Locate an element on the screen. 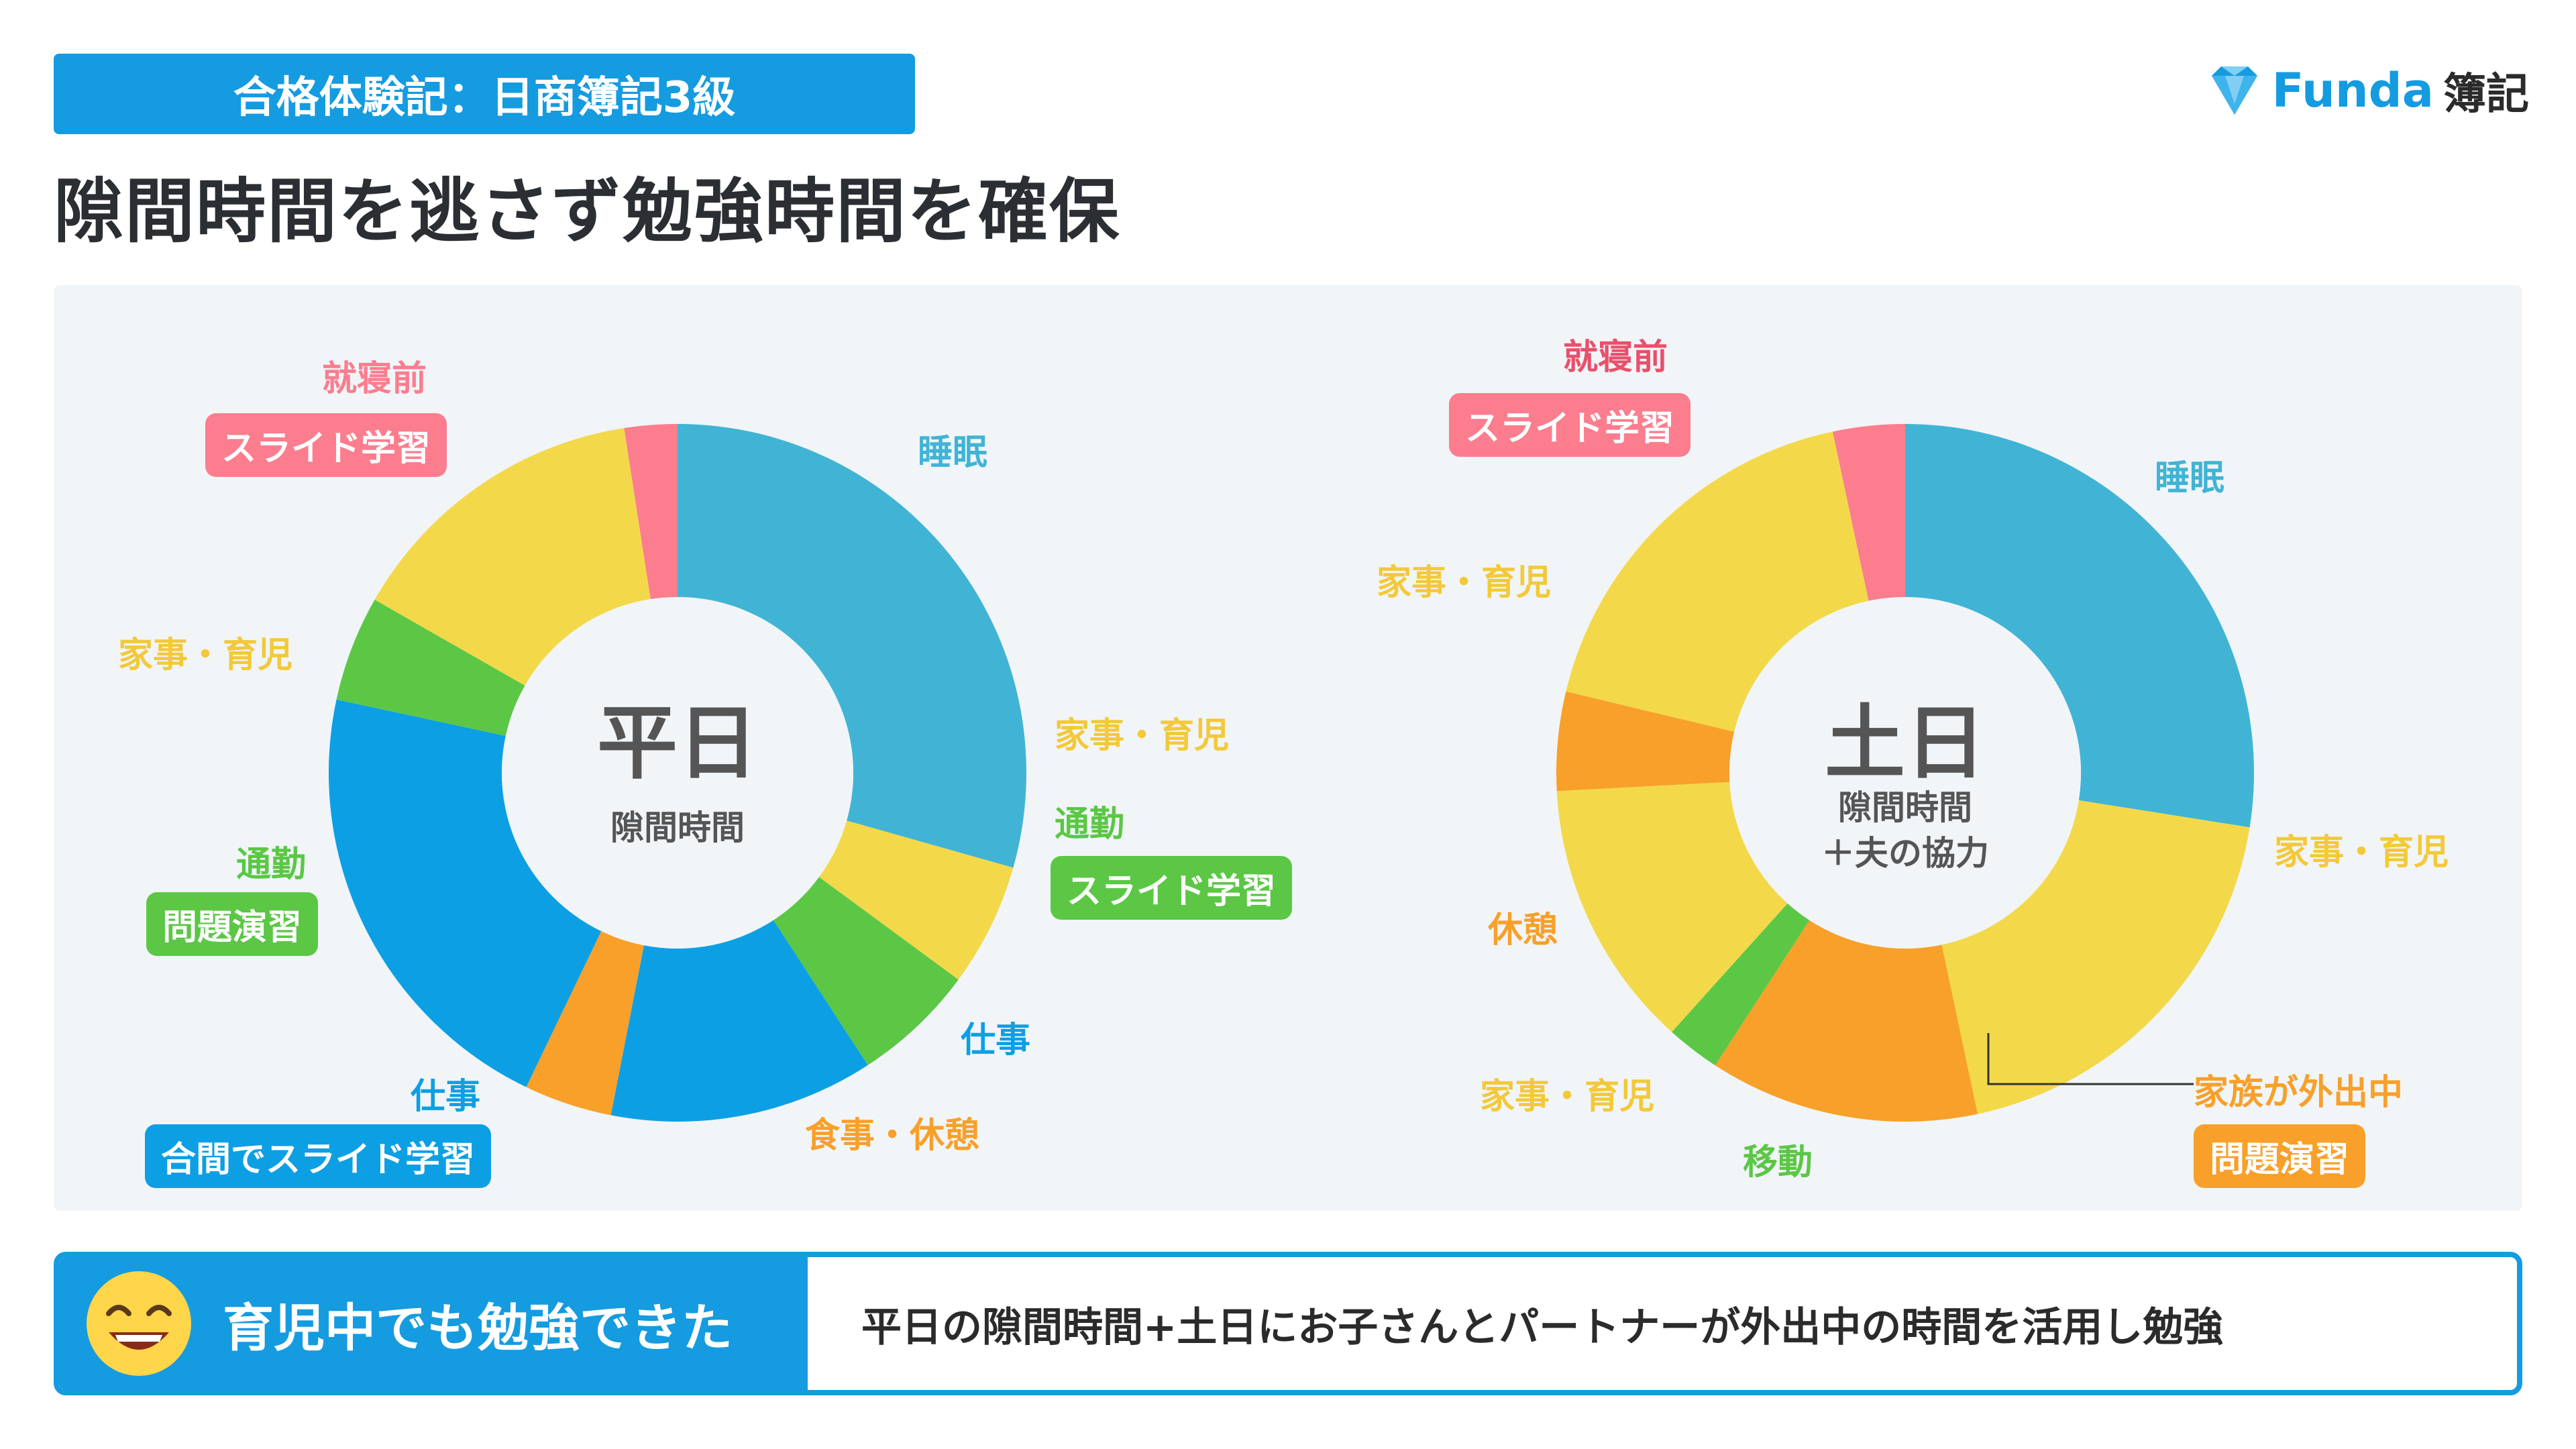  weekday-tag-commute-right-study: スライド学習 is located at coordinates (1172, 888).